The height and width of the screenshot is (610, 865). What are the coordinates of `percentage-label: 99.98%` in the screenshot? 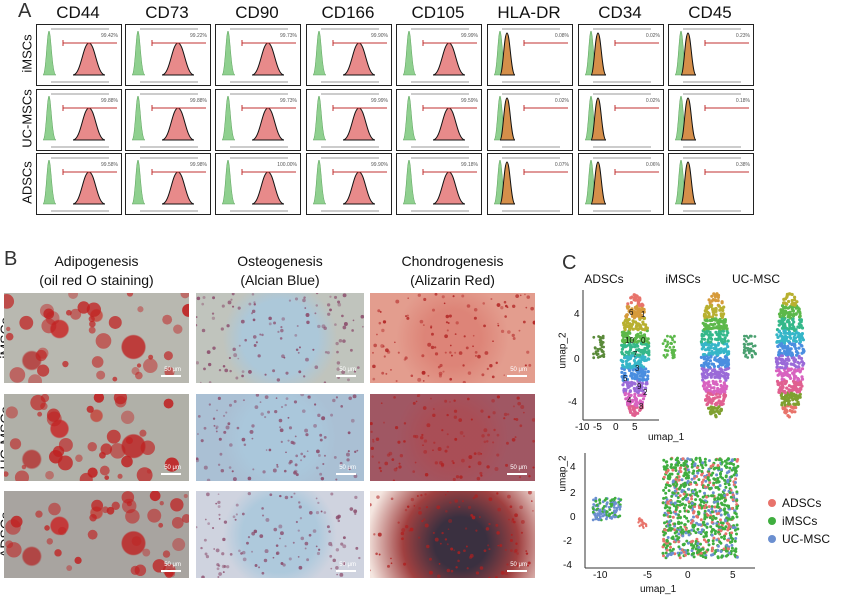 It's located at (198, 165).